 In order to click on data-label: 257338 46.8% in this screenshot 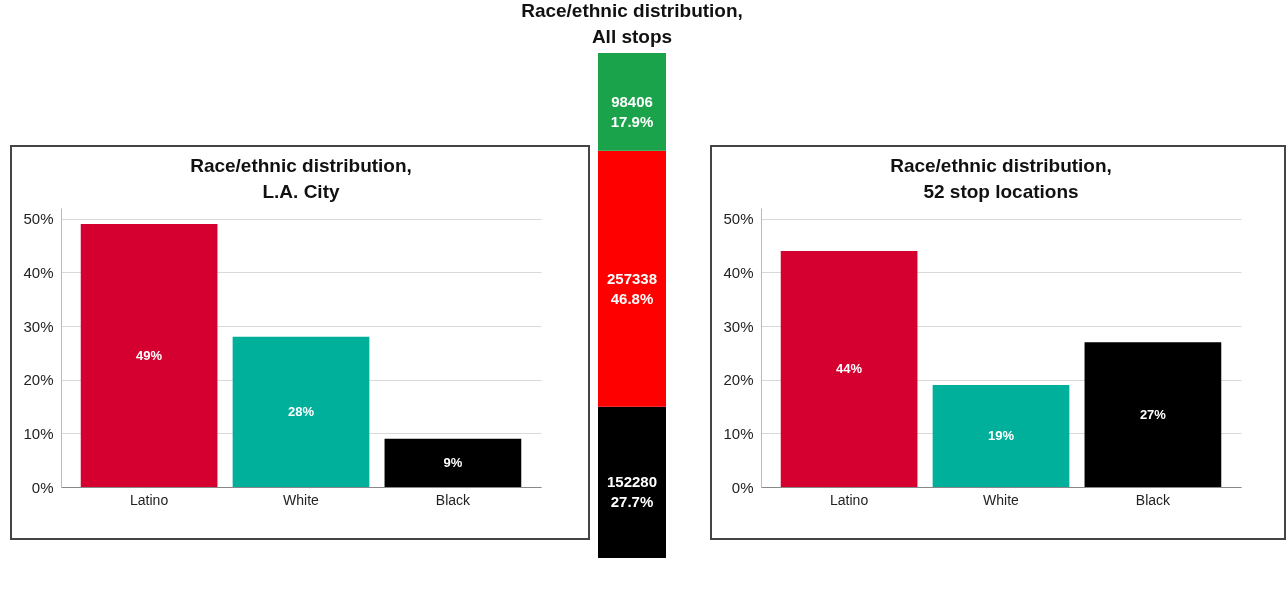, I will do `click(632, 288)`.